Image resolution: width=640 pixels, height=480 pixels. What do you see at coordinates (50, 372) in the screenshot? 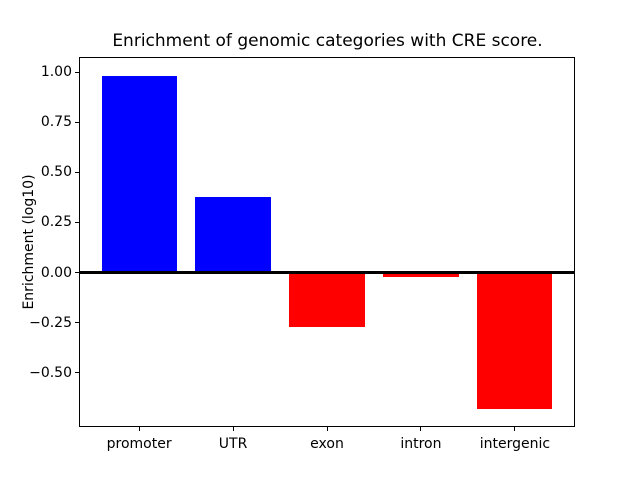
I see `y-tick-label: −0.50` at bounding box center [50, 372].